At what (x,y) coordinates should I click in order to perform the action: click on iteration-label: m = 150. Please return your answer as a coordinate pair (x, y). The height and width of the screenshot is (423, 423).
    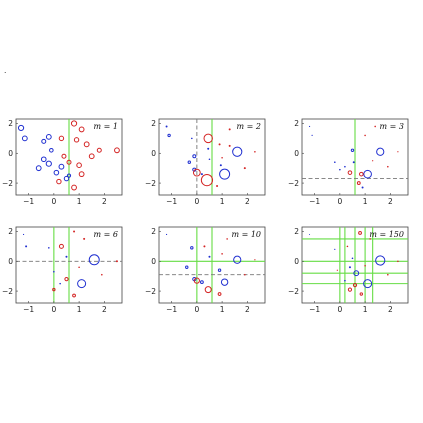
    Looking at the image, I should click on (386, 234).